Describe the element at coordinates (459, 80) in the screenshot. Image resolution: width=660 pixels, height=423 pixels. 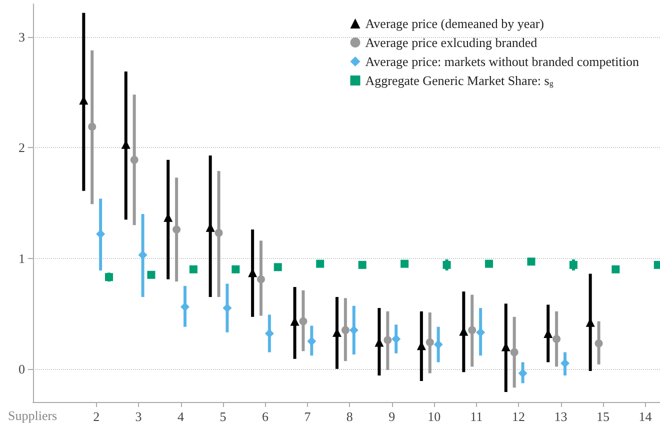
I see `legend-label: Aggregate Generic Market Share: sg` at that location.